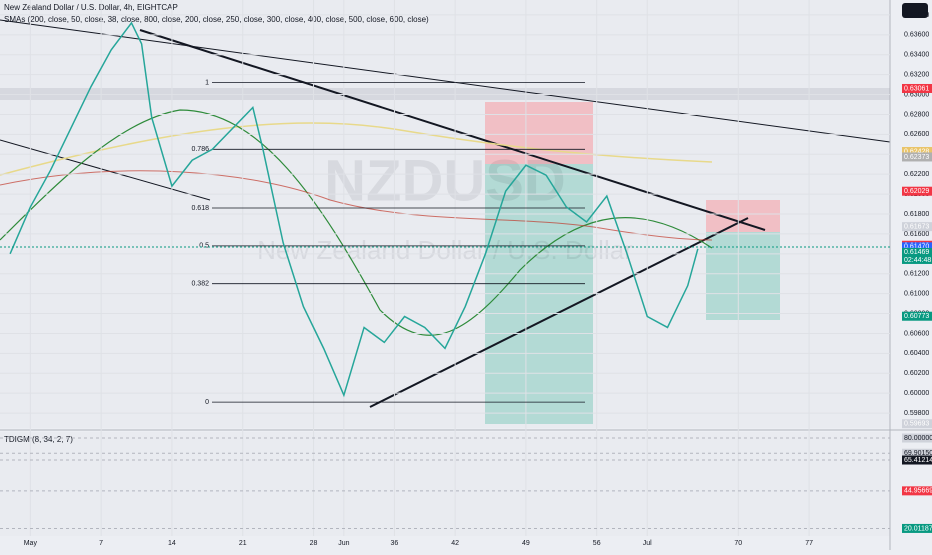  I want to click on price-badge-label: 0.62373, so click(916, 157).